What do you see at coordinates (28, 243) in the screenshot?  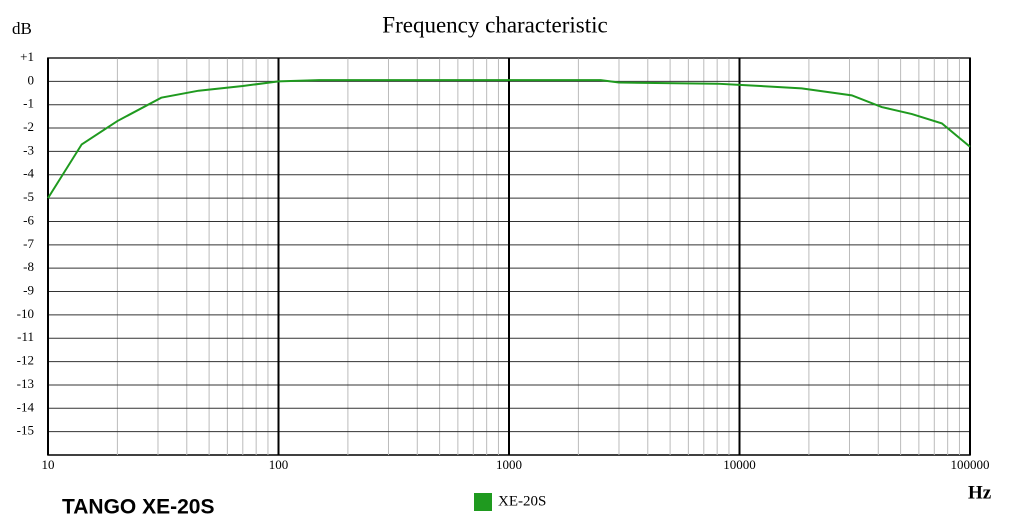 I see `y-tick-label: -7` at bounding box center [28, 243].